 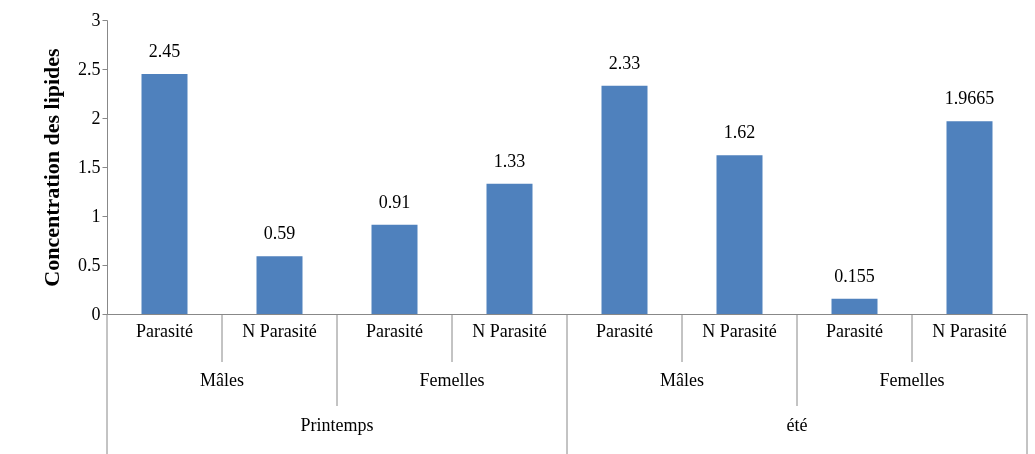 I want to click on data-label: 0.59, so click(x=279, y=233).